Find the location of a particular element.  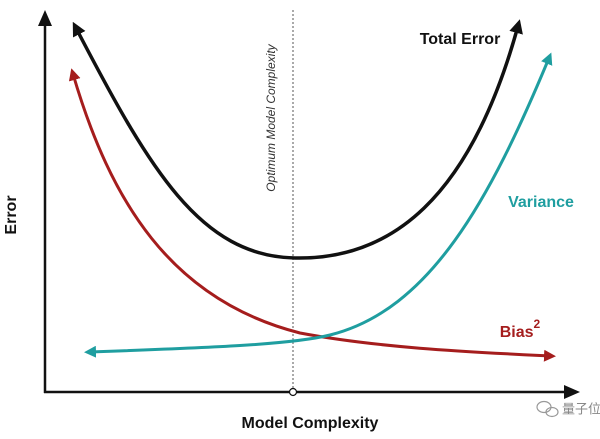

bias-text: Bias is located at coordinates (517, 332).